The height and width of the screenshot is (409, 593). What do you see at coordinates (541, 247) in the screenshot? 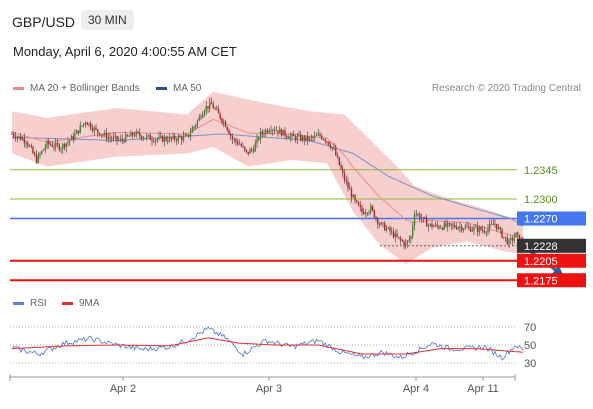
I see `level-tag-text-1.2228: 1.2228` at bounding box center [541, 247].